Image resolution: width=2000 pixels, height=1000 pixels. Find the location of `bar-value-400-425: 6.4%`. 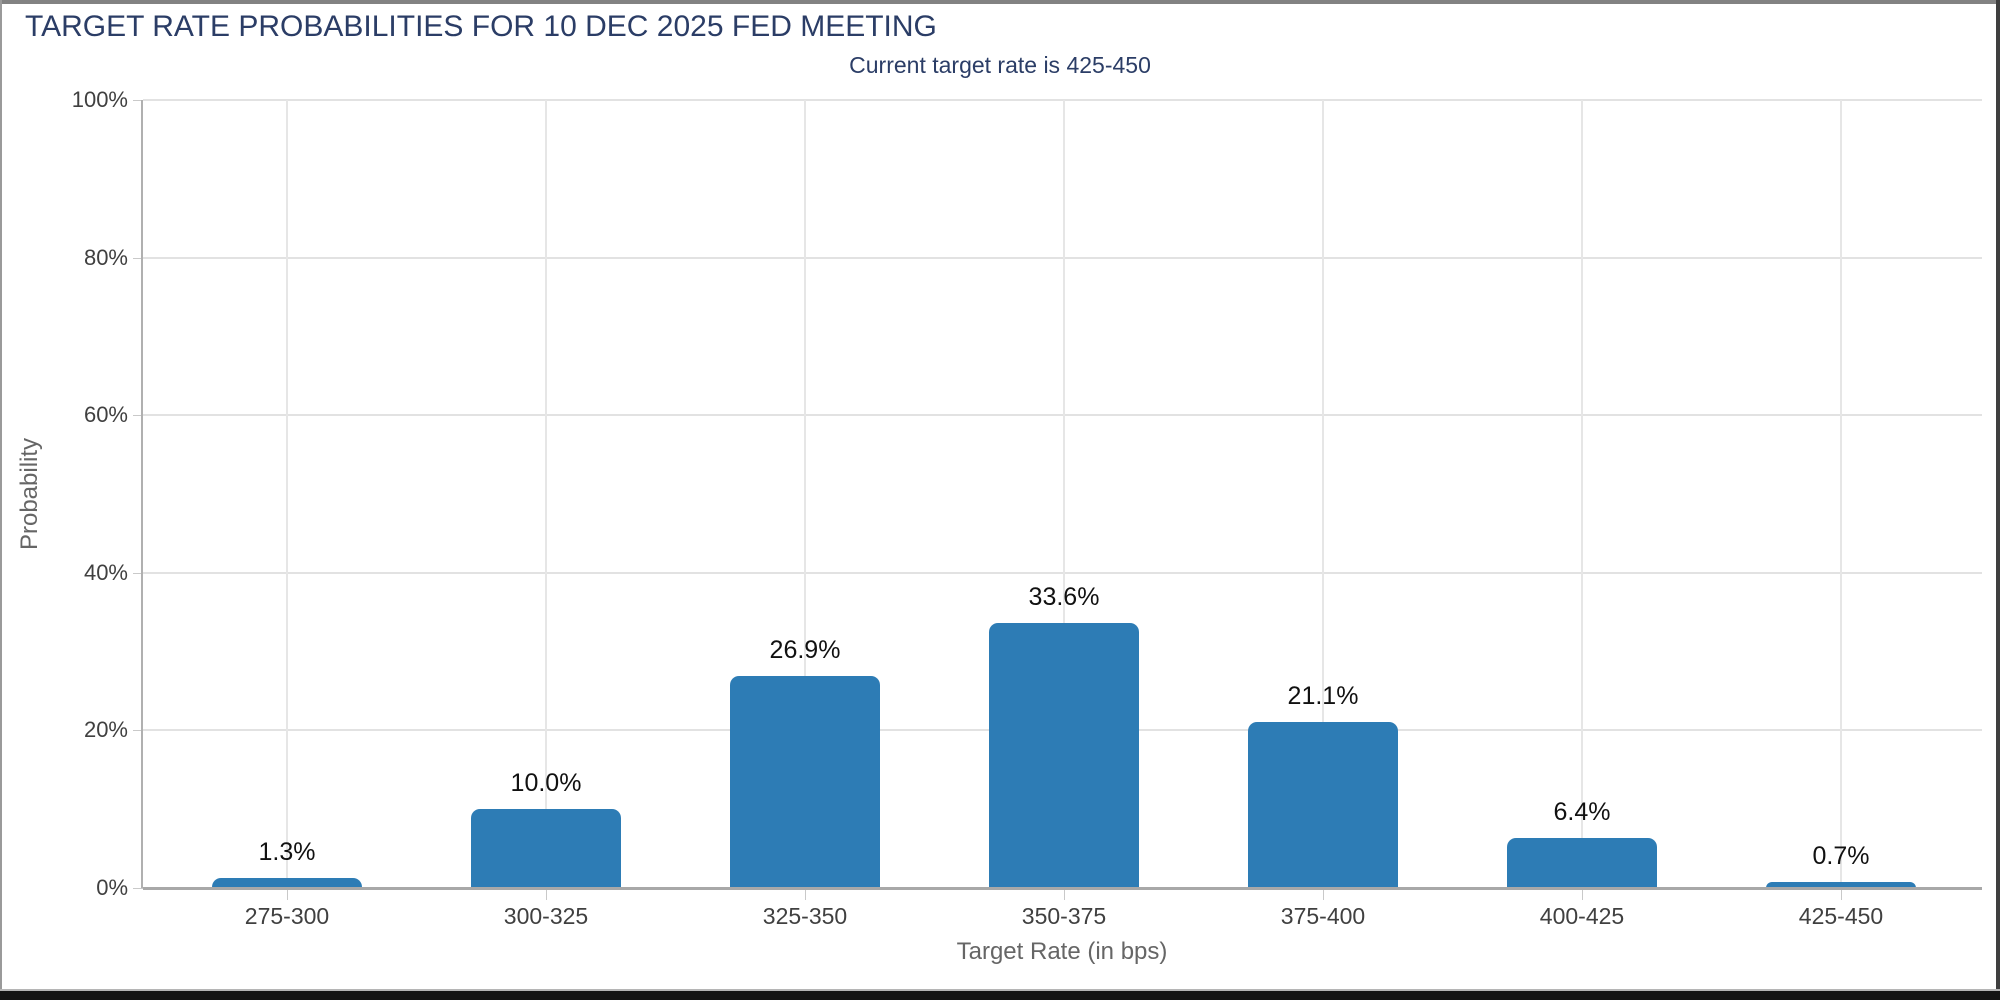

bar-value-400-425: 6.4% is located at coordinates (1582, 811).